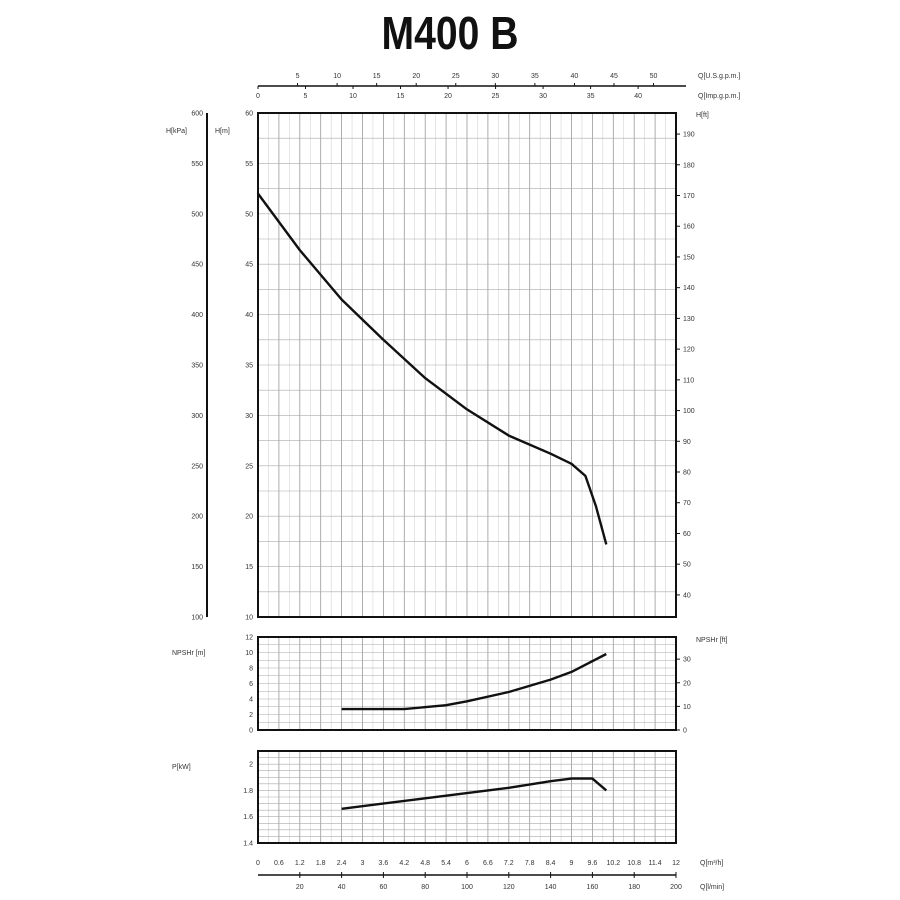 The height and width of the screenshot is (900, 900). What do you see at coordinates (543, 96) in the screenshot?
I see `top-imp-tick-label: 30` at bounding box center [543, 96].